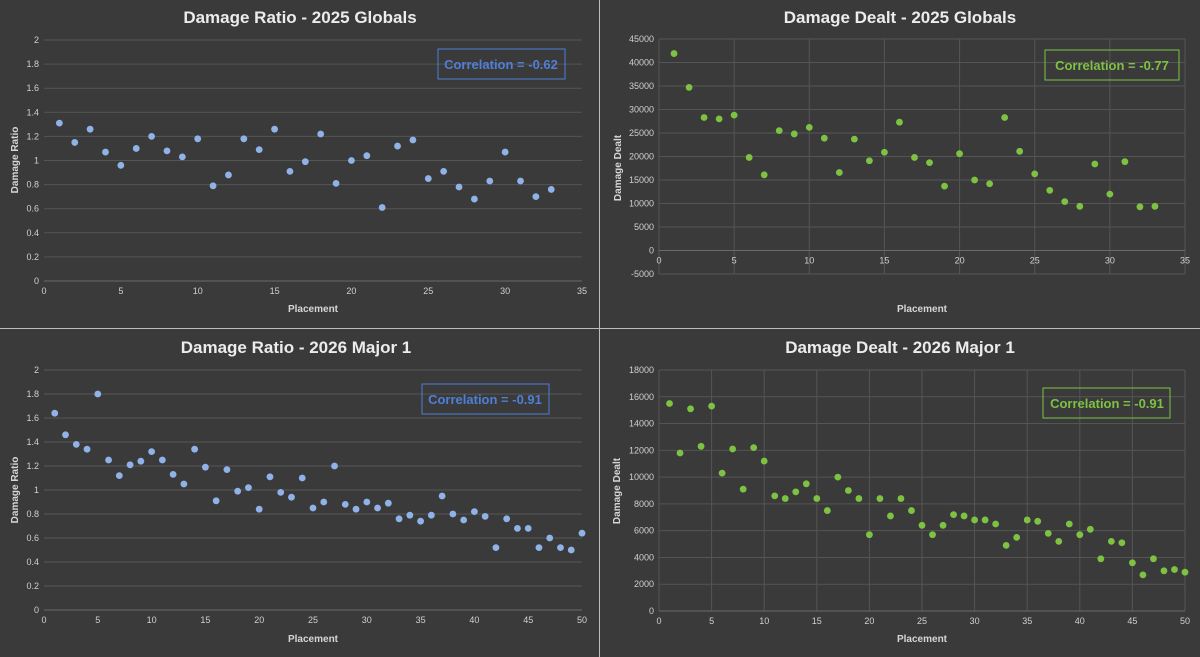  I want to click on y-tick-label: 1.4, so click(32, 112).